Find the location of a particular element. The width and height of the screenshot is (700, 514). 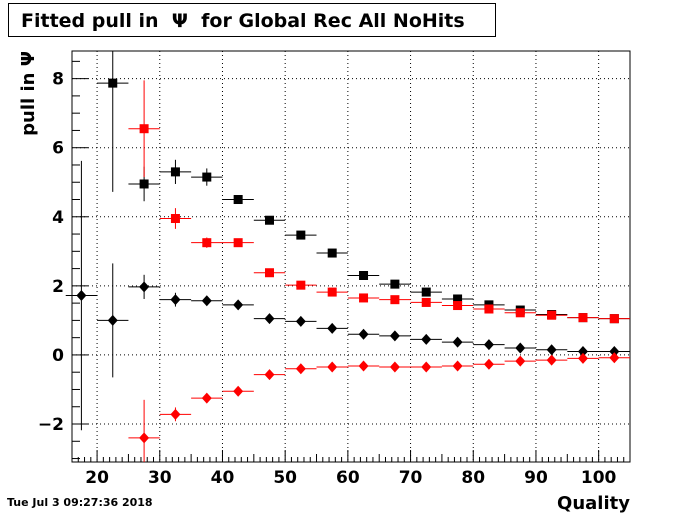

y-tick-label: −2 is located at coordinates (51, 425).